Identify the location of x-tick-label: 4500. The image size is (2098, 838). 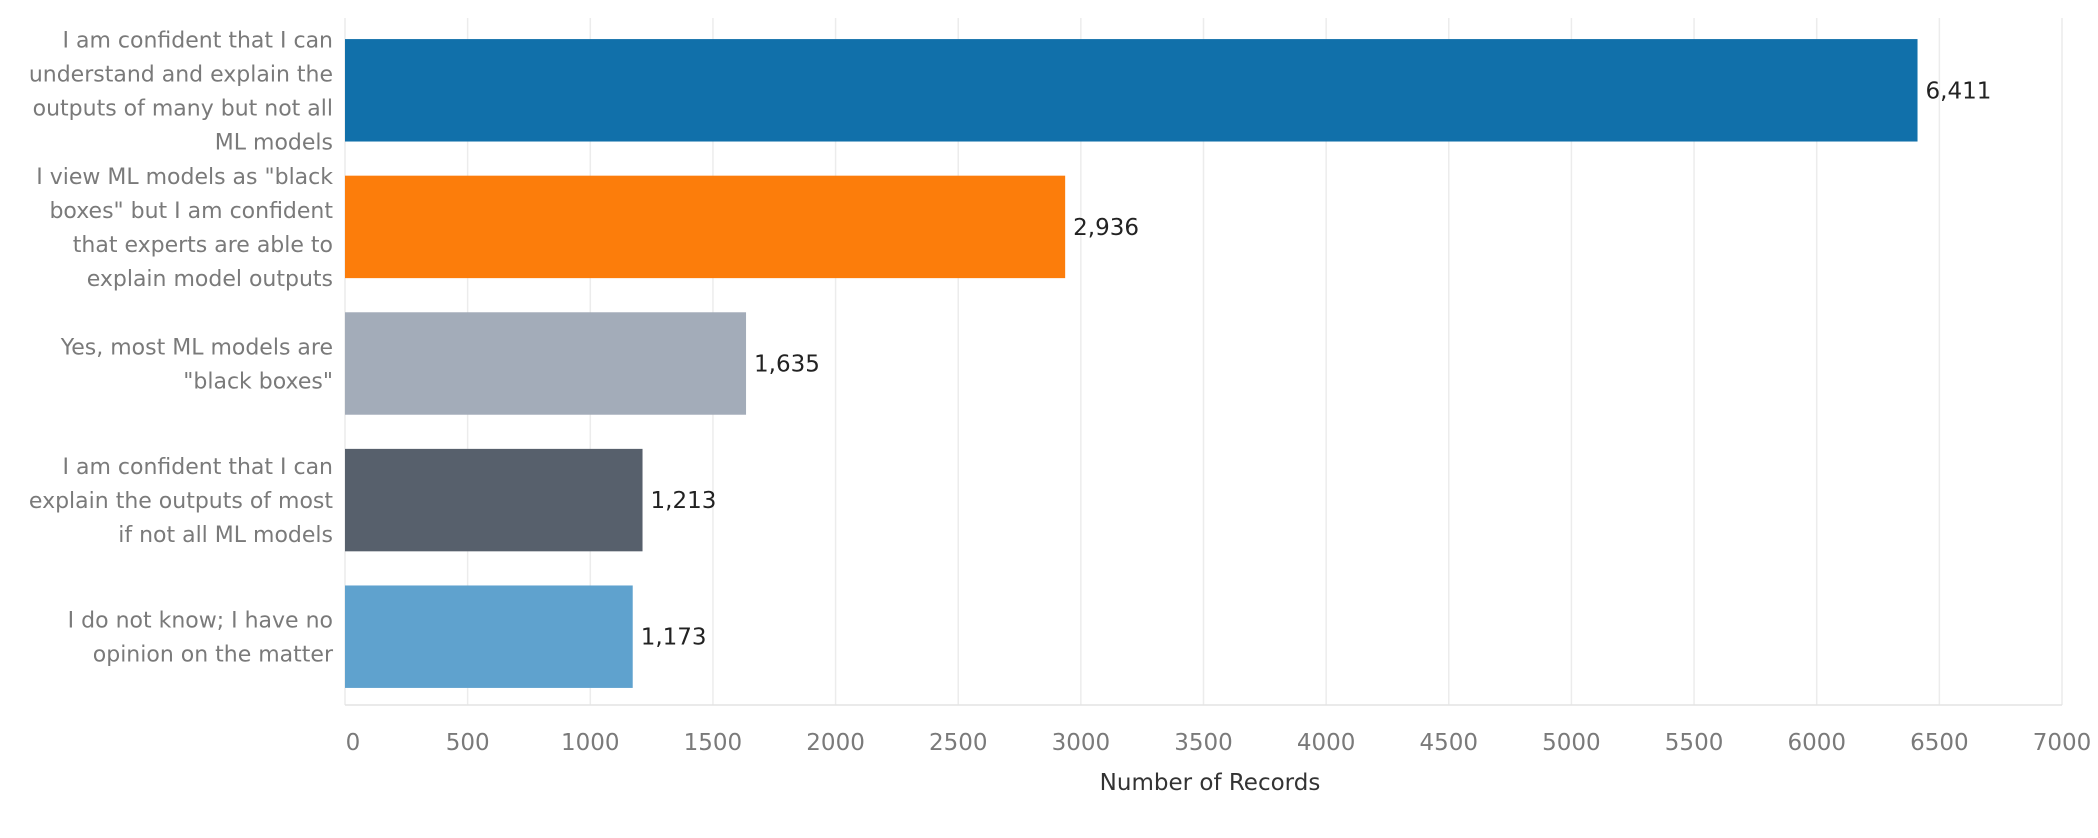
(1449, 743).